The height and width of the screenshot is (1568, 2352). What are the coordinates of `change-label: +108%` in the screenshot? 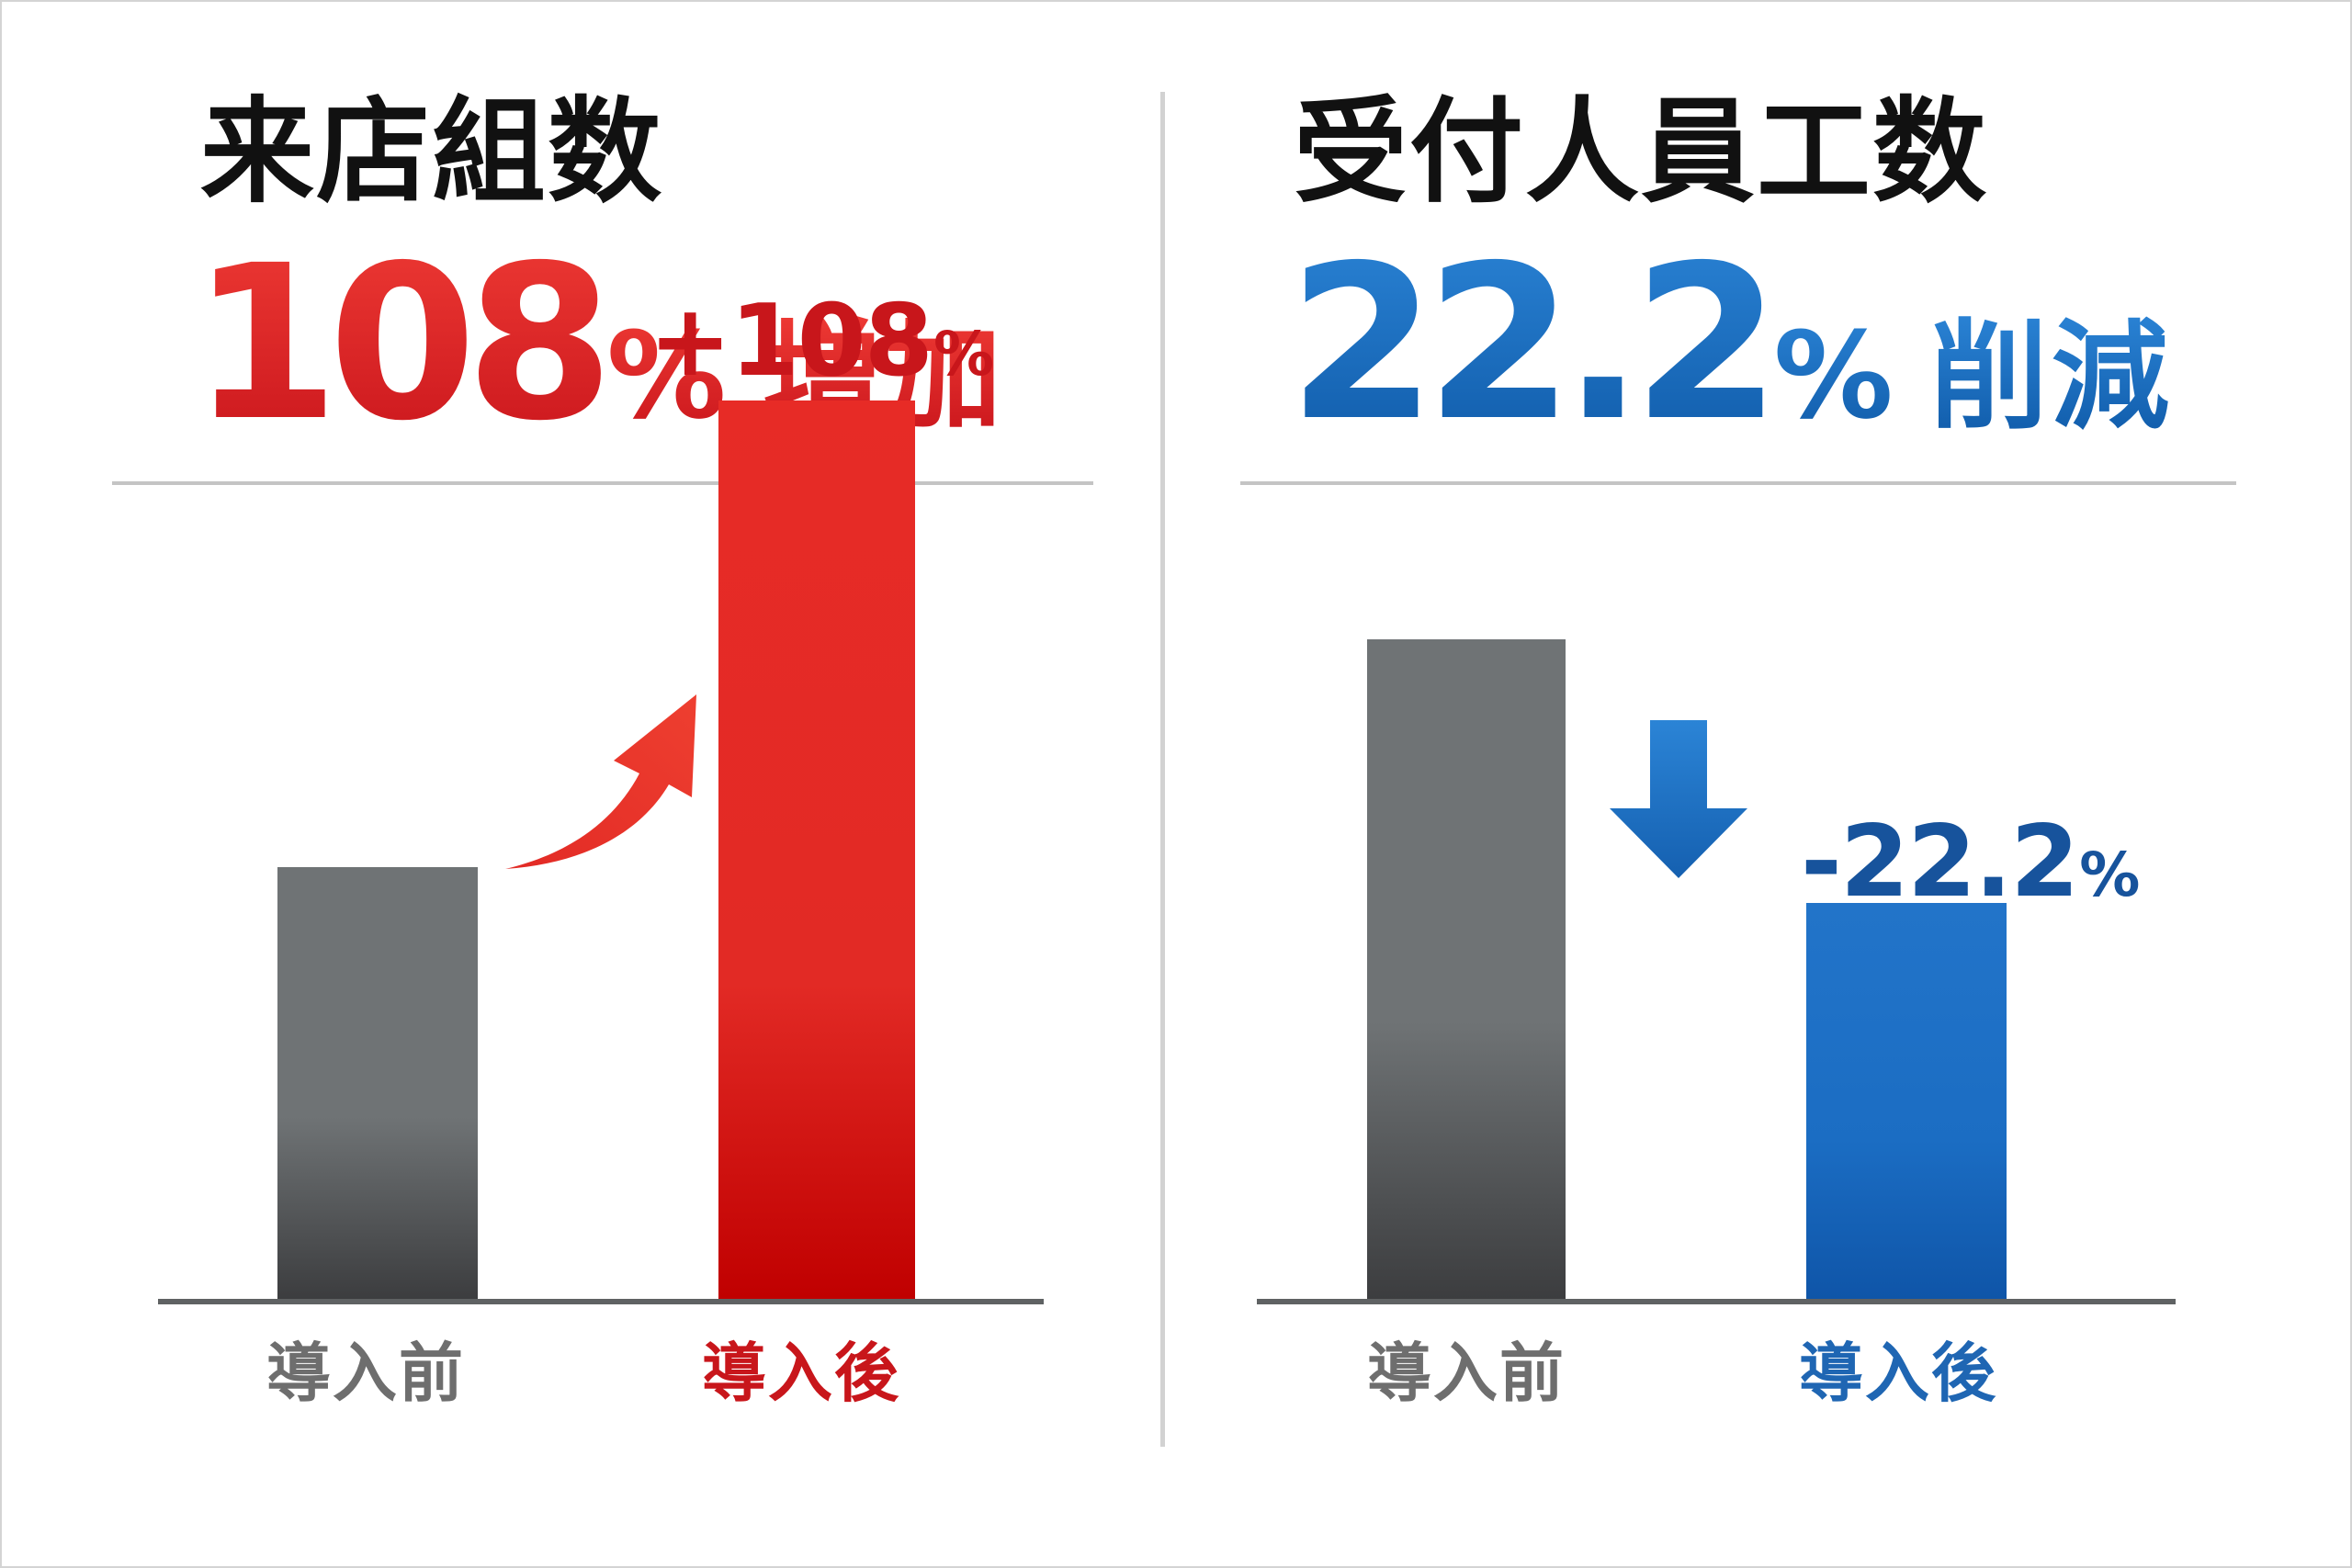 It's located at (821, 342).